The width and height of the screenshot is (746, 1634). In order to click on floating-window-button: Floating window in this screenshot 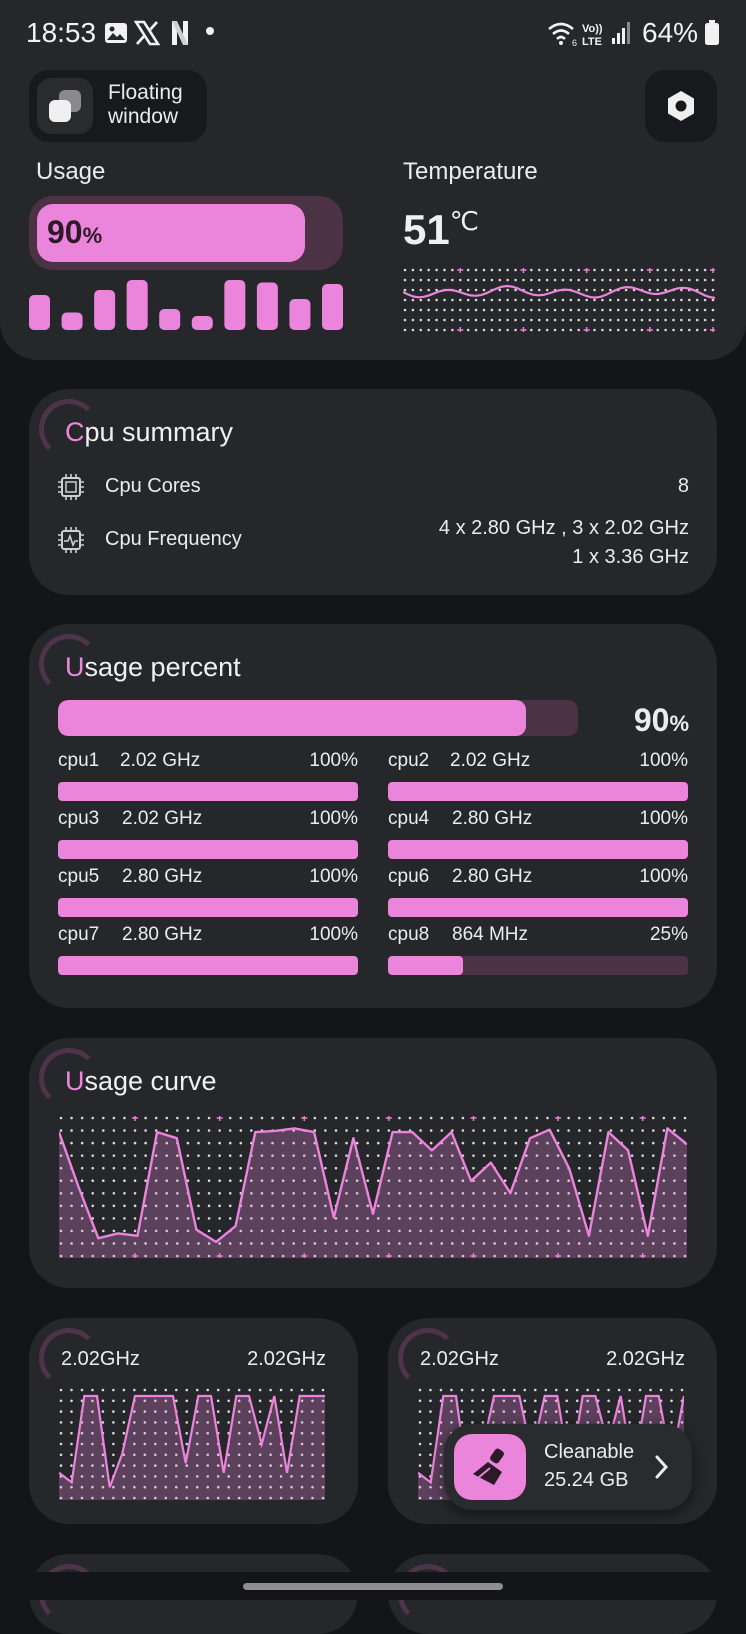, I will do `click(118, 106)`.